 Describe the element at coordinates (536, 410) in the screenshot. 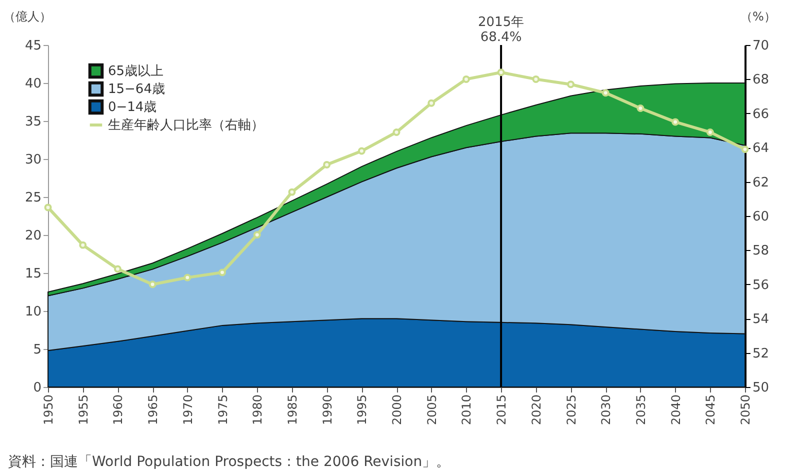

I see `x-tick-label: 2020` at that location.